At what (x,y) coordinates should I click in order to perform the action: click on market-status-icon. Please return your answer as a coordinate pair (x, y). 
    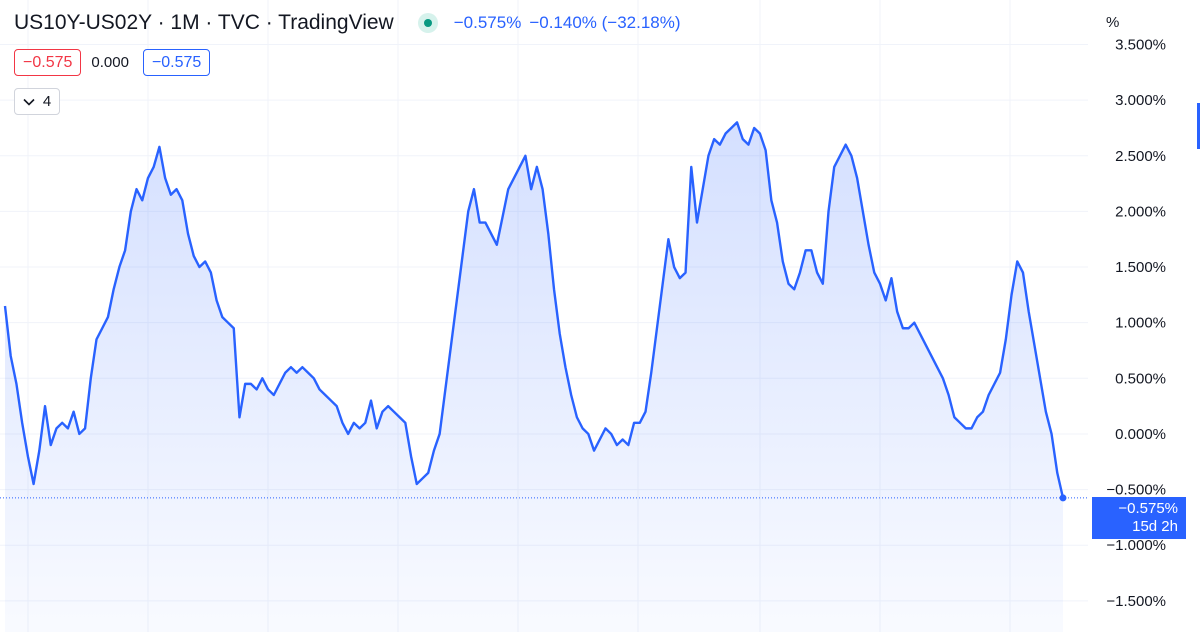
    Looking at the image, I should click on (427, 23).